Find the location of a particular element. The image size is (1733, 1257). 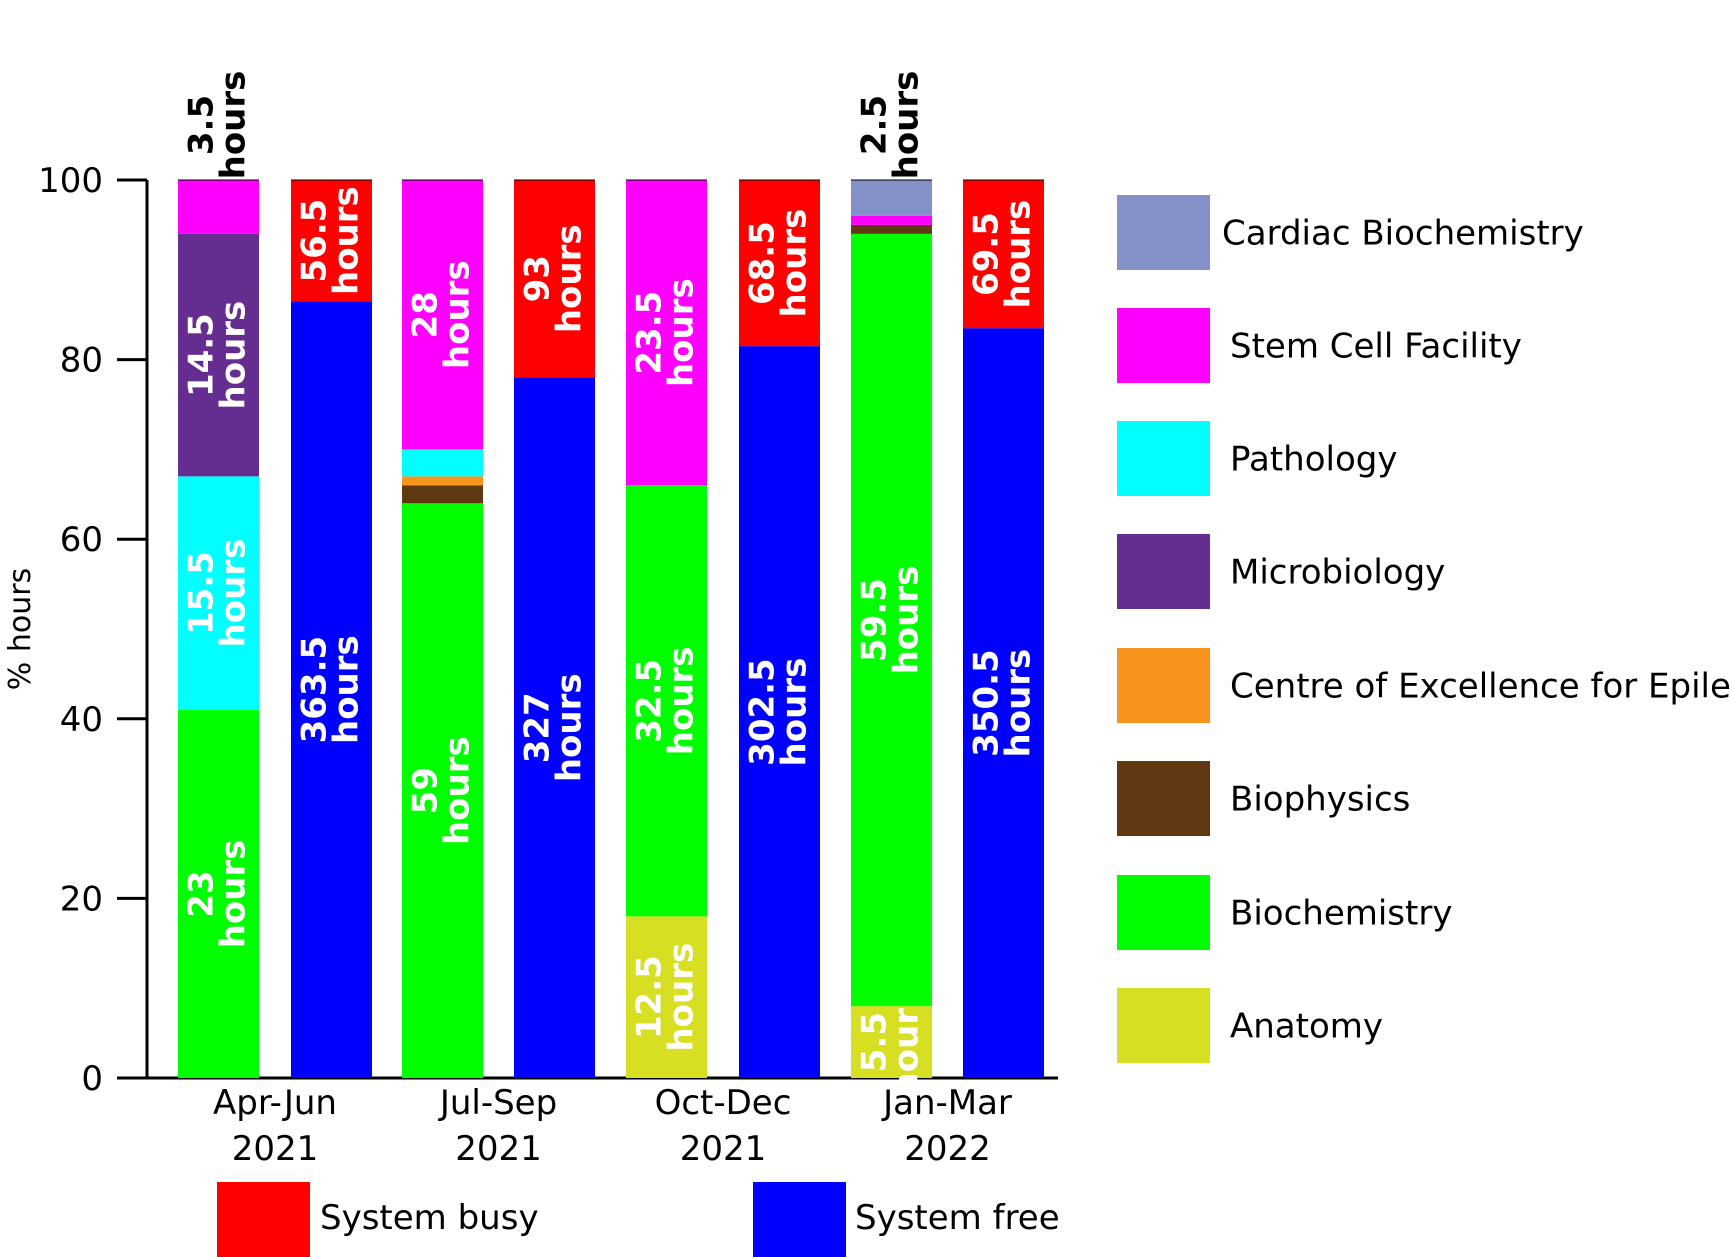

y-tick-label: 20 is located at coordinates (81, 899).